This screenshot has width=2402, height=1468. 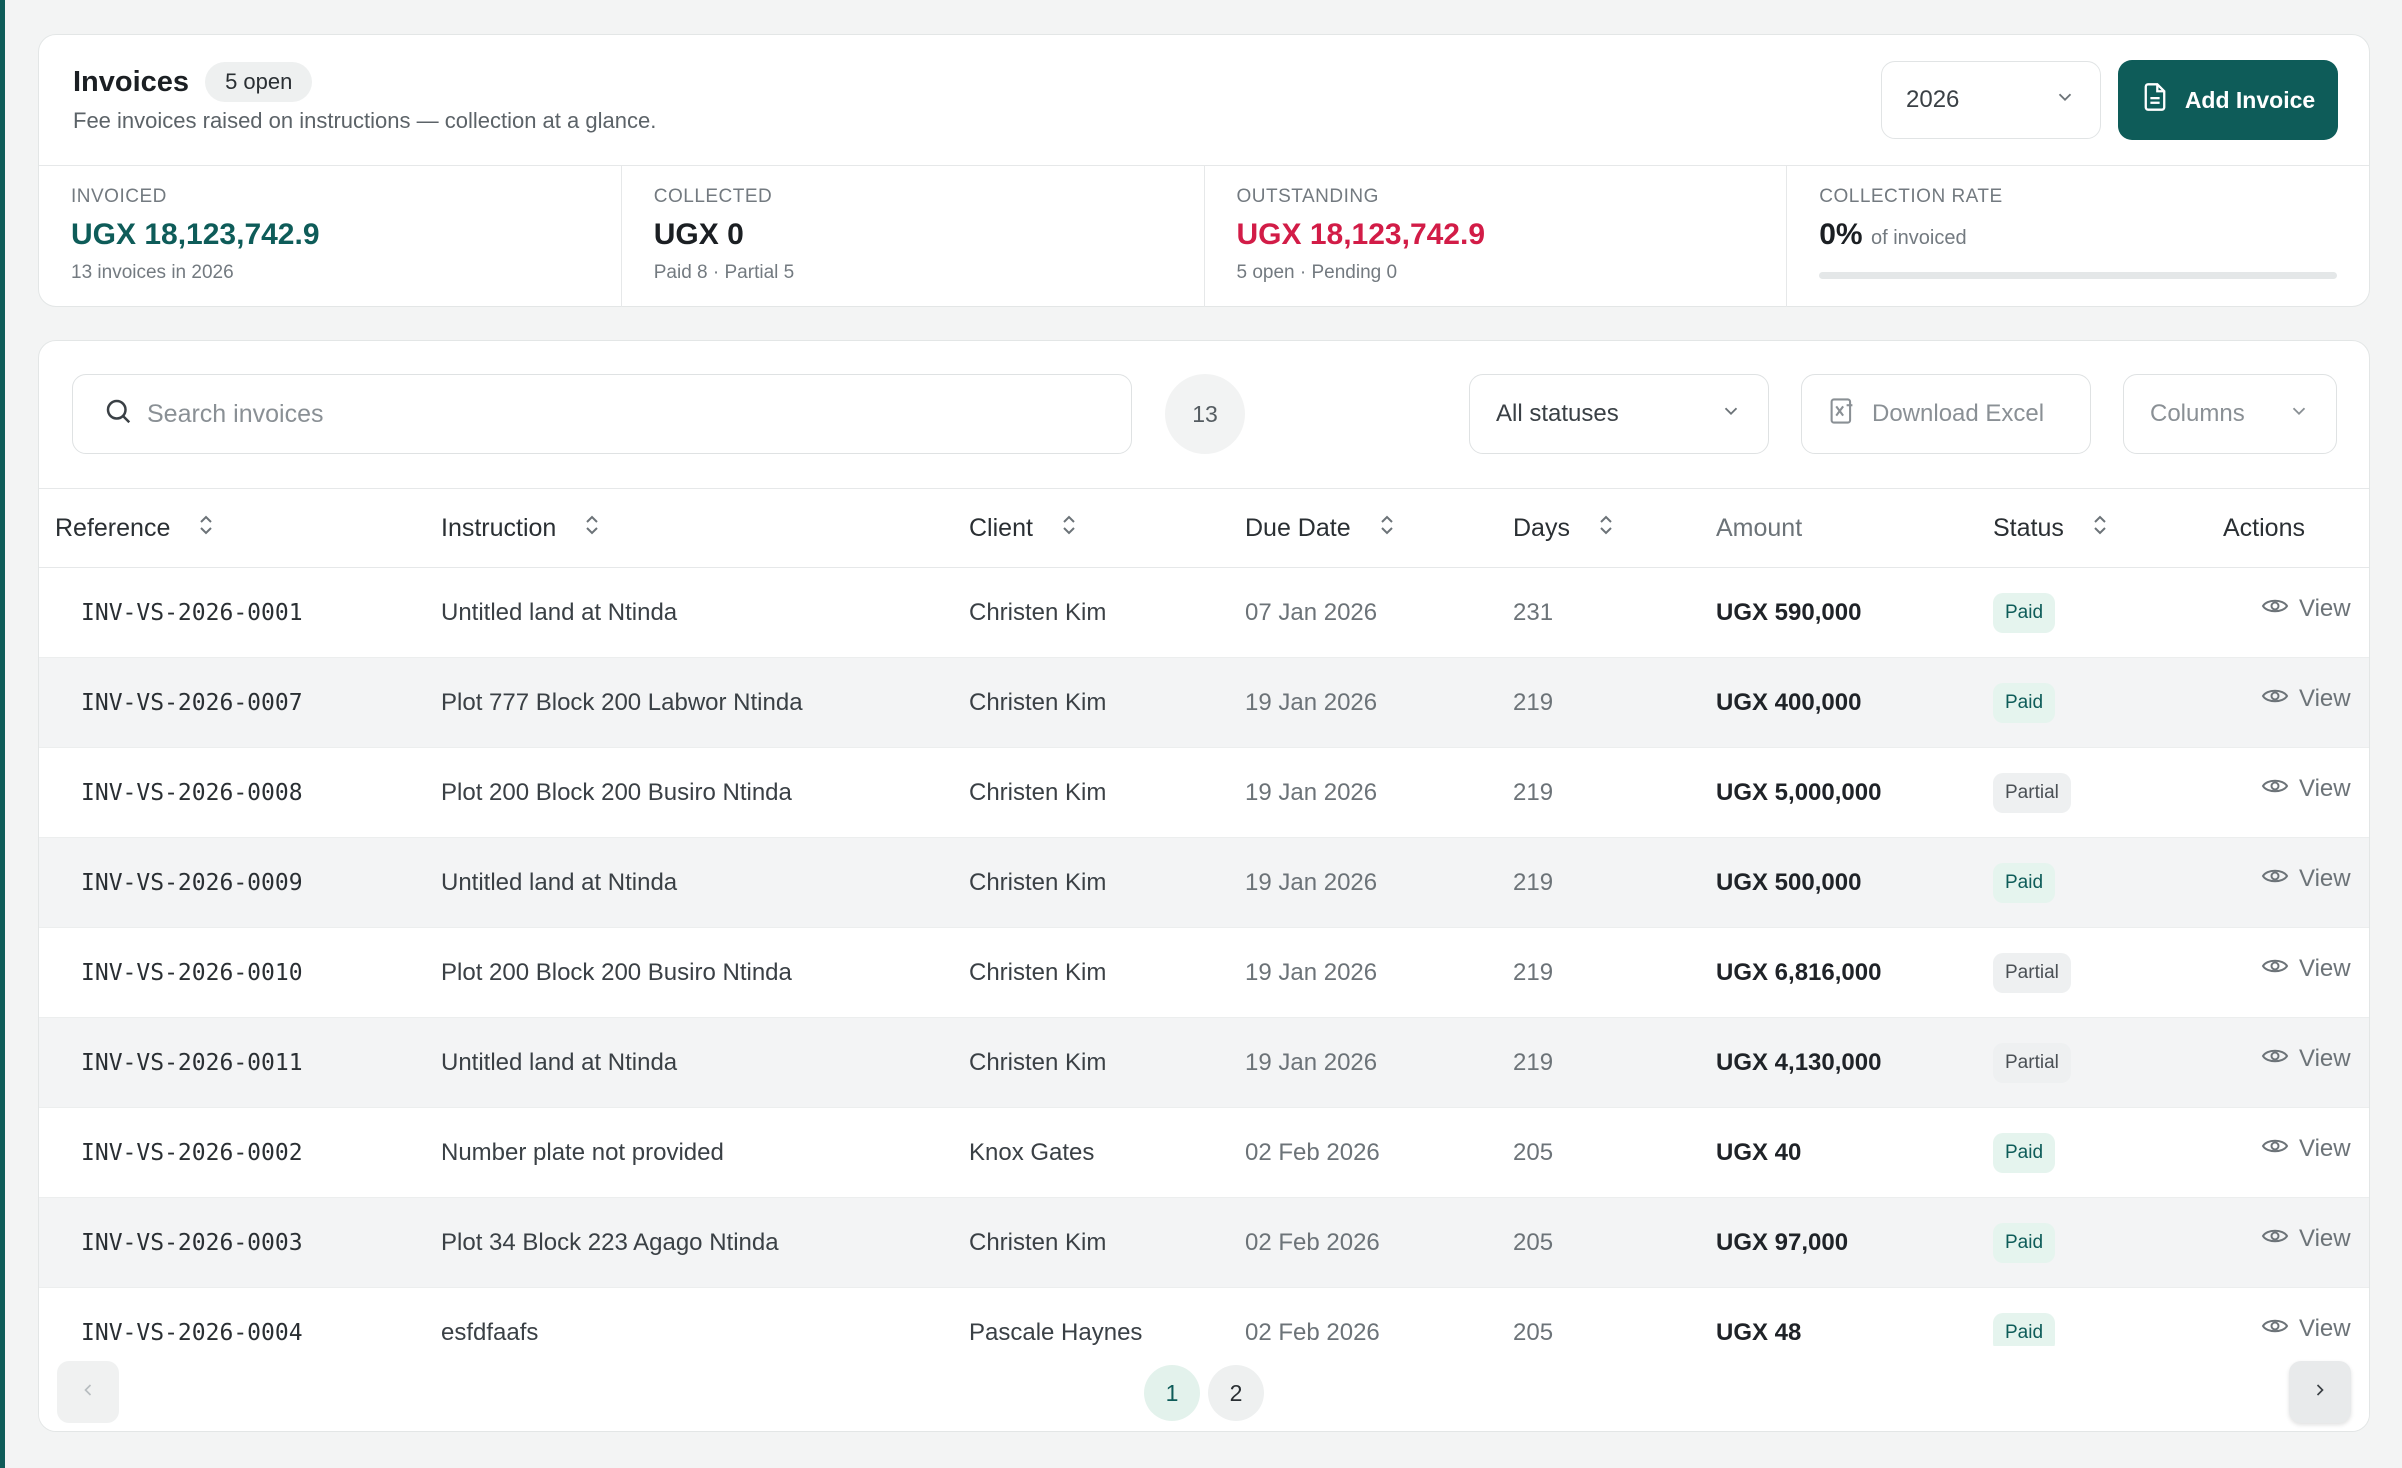 I want to click on status-filter-select: All statuses, so click(x=1619, y=414).